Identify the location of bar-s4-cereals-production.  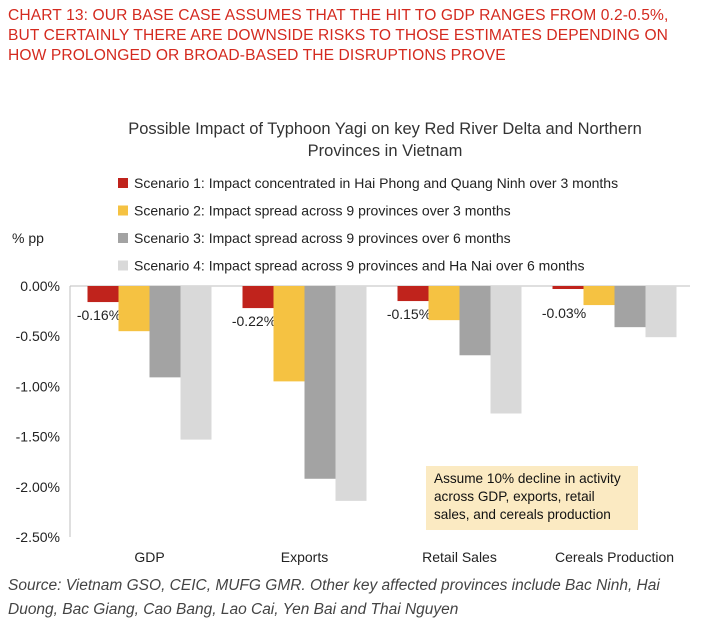
(661, 312).